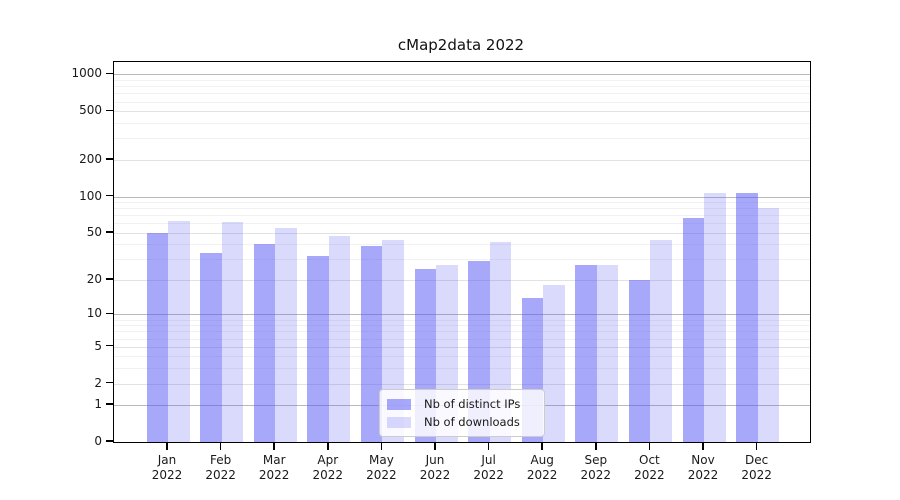 This screenshot has height=500, width=900. I want to click on x-tick-label-nov: Nov 2022, so click(703, 467).